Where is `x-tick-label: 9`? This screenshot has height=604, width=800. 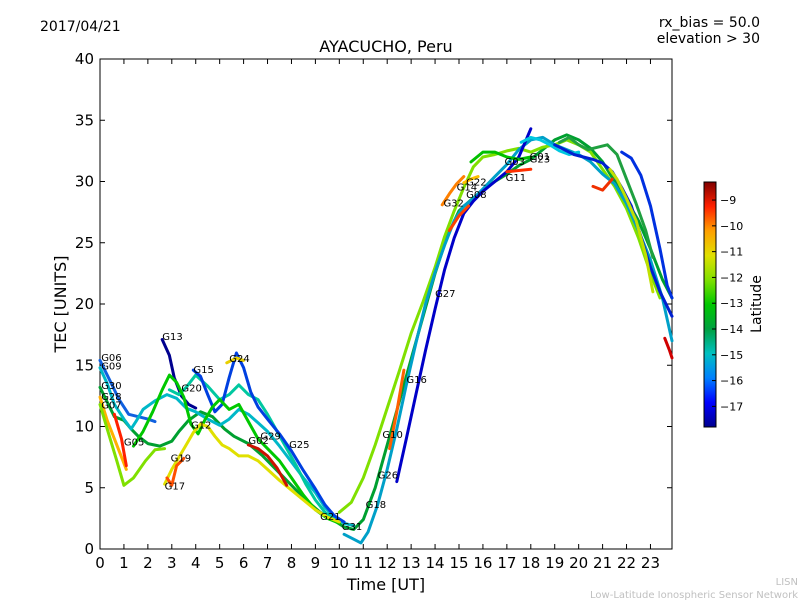 x-tick-label: 9 is located at coordinates (316, 563).